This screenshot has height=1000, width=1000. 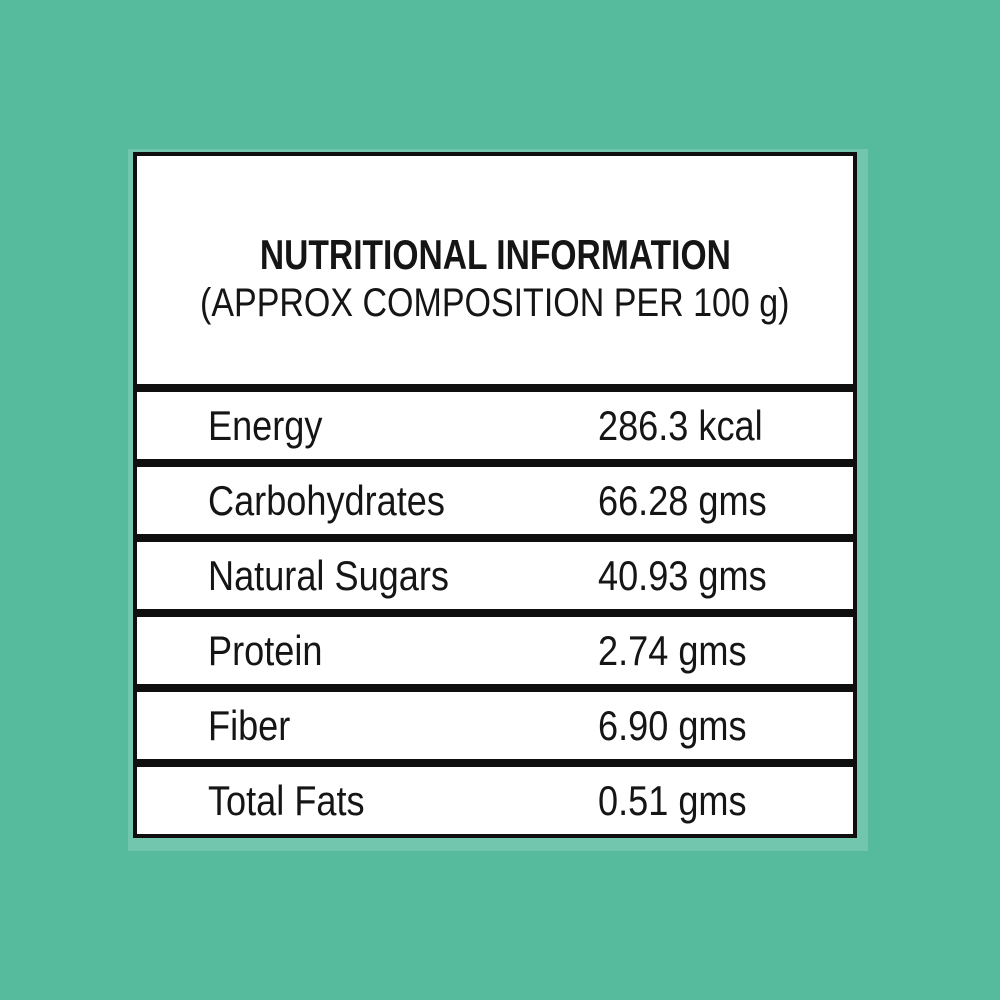 I want to click on table-row: Total Fats 0.51 gms, so click(x=495, y=800).